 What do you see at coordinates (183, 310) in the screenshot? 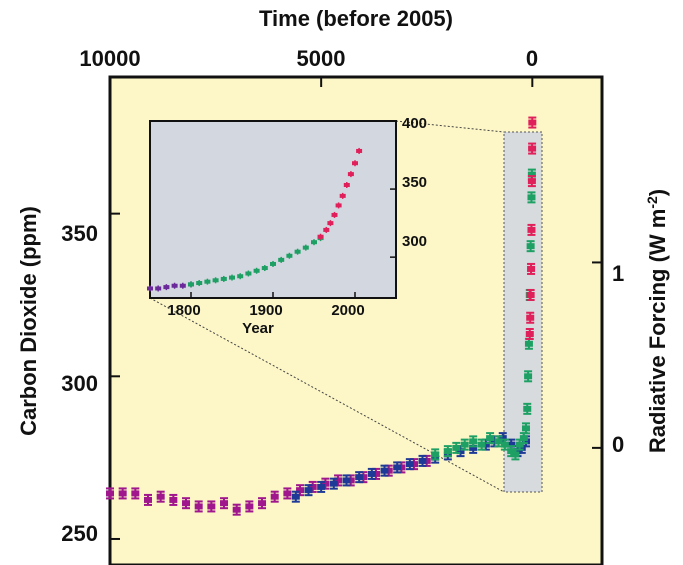
I see `inset-x-tick-label-1800: 1800` at bounding box center [183, 310].